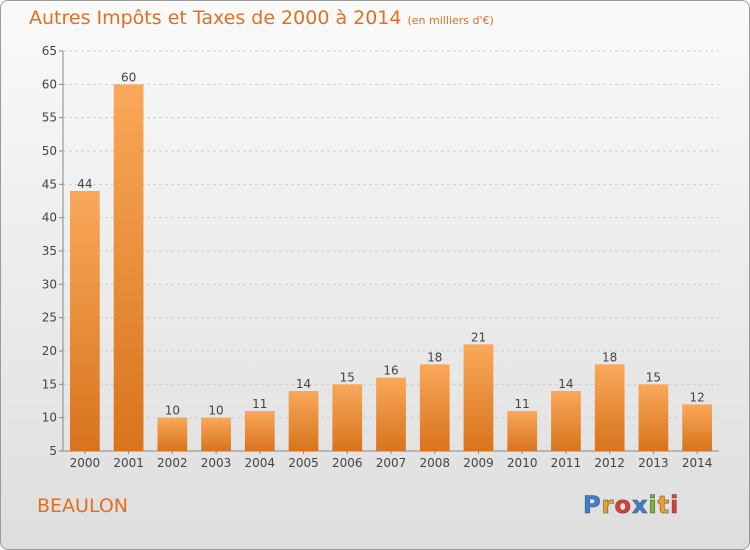 The image size is (750, 550). What do you see at coordinates (49, 318) in the screenshot?
I see `y-tick-label: 25` at bounding box center [49, 318].